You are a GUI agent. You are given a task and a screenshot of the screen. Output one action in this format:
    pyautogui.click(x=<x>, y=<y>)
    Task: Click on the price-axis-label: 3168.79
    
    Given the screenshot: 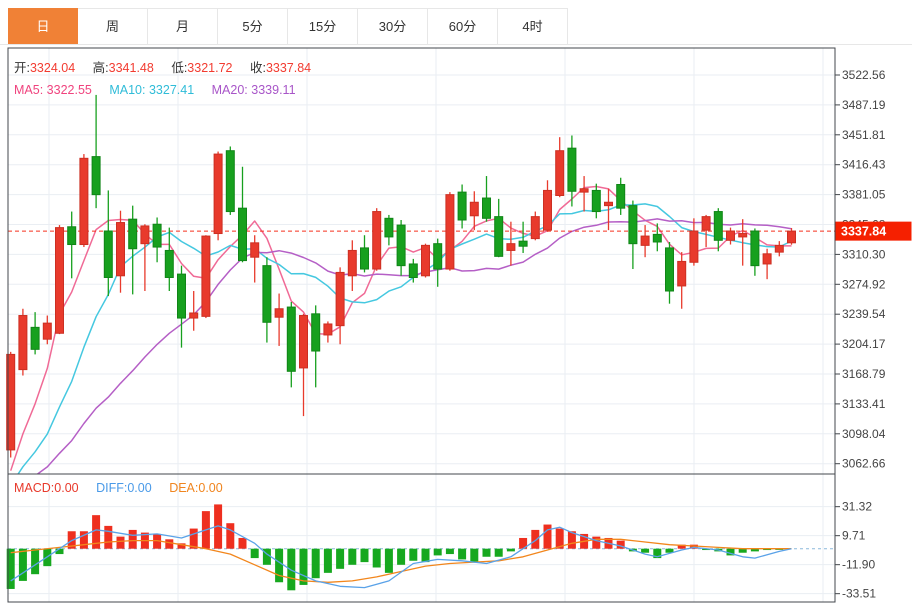 What is the action you would take?
    pyautogui.click(x=864, y=374)
    